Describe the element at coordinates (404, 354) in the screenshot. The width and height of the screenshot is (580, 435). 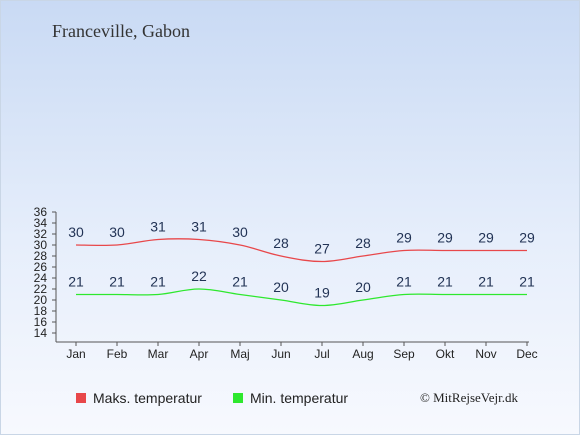
I see `x-tick-label: Sep` at that location.